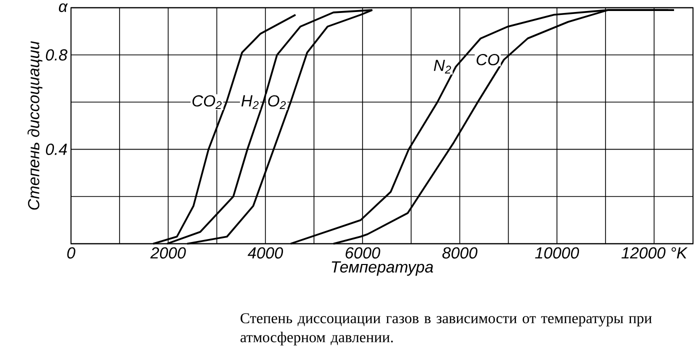 This screenshot has width=700, height=362. What do you see at coordinates (266, 253) in the screenshot?
I see `x-tick-label: 4000` at bounding box center [266, 253].